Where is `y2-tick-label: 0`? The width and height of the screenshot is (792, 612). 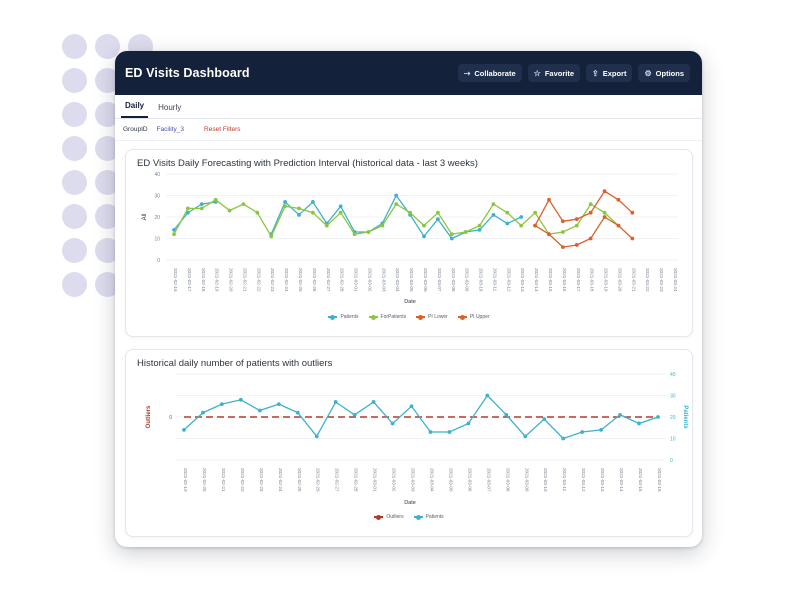 y2-tick-label: 0 is located at coordinates (671, 461).